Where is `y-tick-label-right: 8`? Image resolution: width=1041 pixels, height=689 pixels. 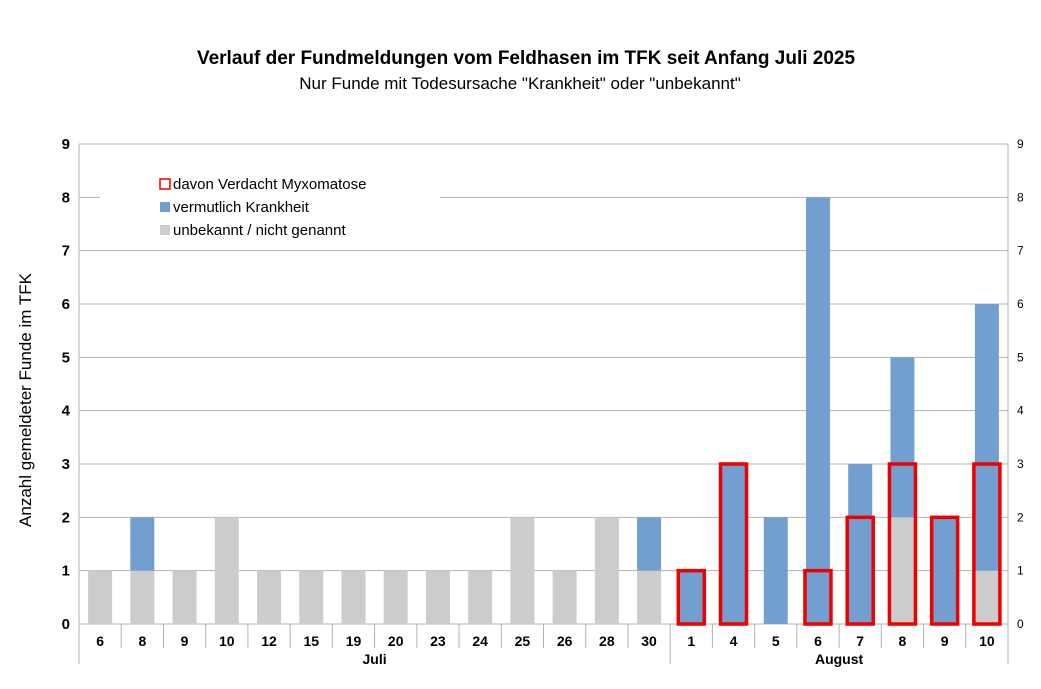
y-tick-label-right: 8 is located at coordinates (1020, 197).